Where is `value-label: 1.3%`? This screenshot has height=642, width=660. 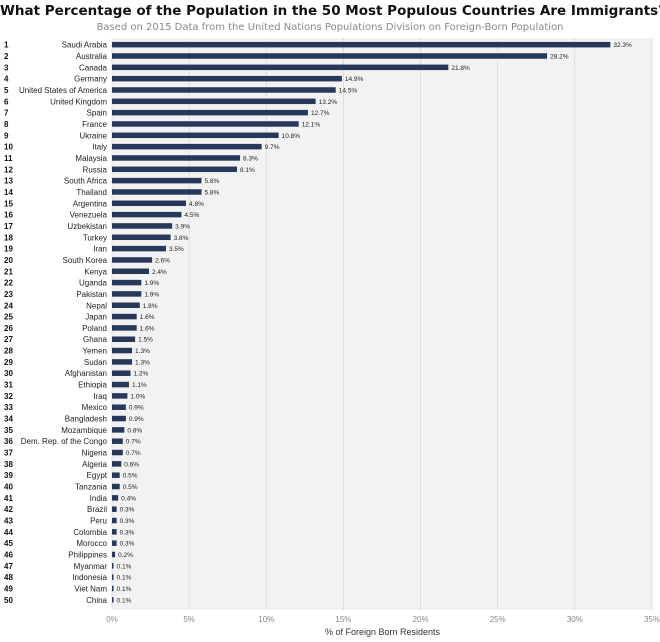
value-label: 1.3% is located at coordinates (142, 351).